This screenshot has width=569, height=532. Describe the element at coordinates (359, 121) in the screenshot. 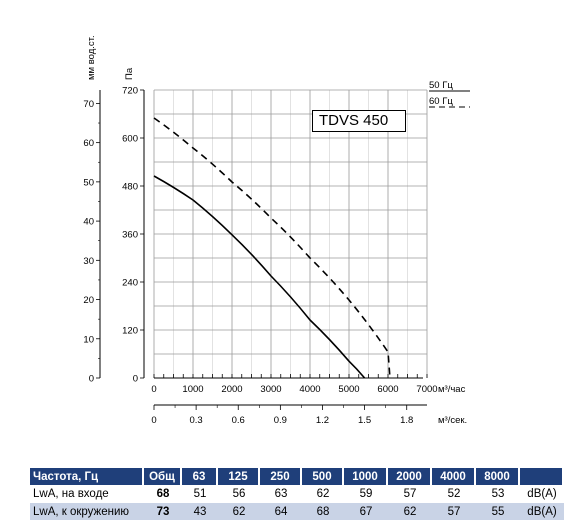

I see `chart-title: TDVS 450` at that location.